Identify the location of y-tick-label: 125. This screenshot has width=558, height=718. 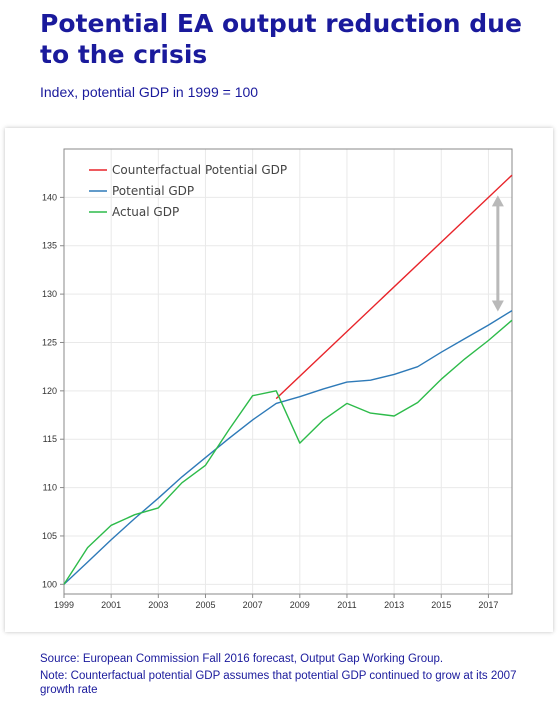
(49, 342).